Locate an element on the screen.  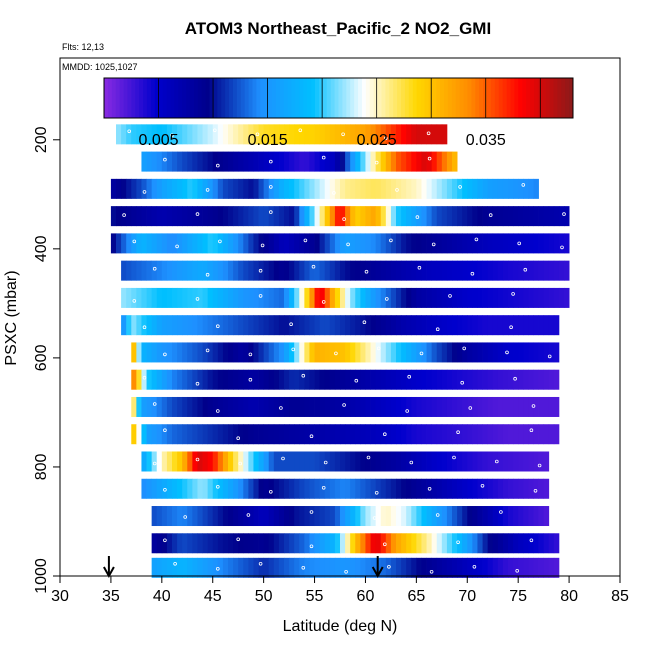
y-tick-label: 400 is located at coordinates (41, 248).